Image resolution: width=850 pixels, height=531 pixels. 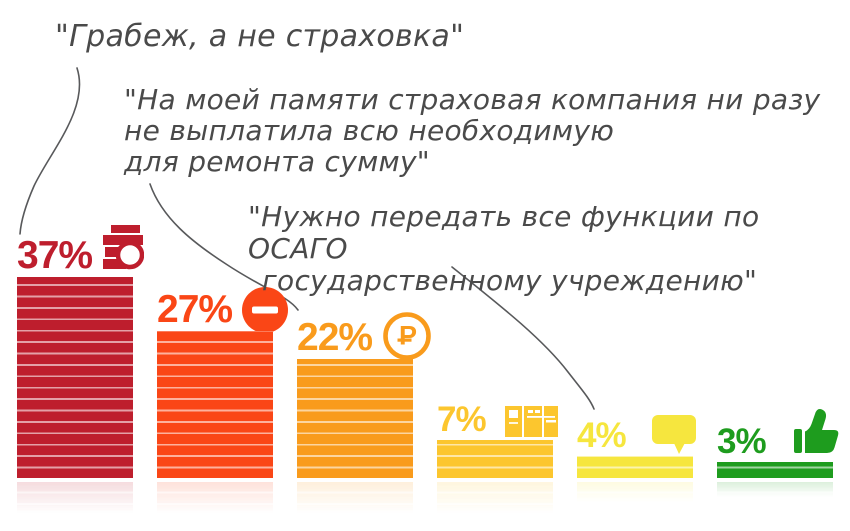 I want to click on percent-label: 37%, so click(x=55, y=256).